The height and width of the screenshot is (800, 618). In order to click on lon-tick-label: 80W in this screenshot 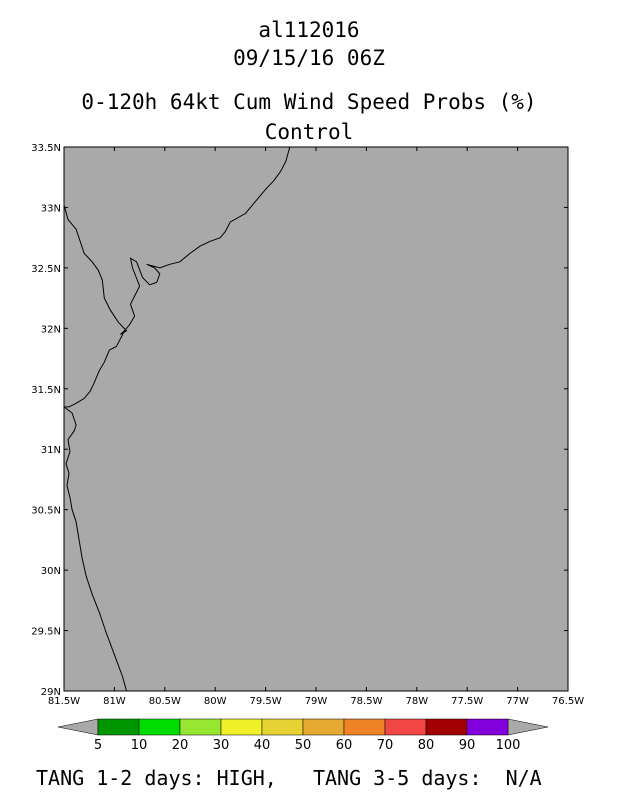, I will do `click(215, 701)`.